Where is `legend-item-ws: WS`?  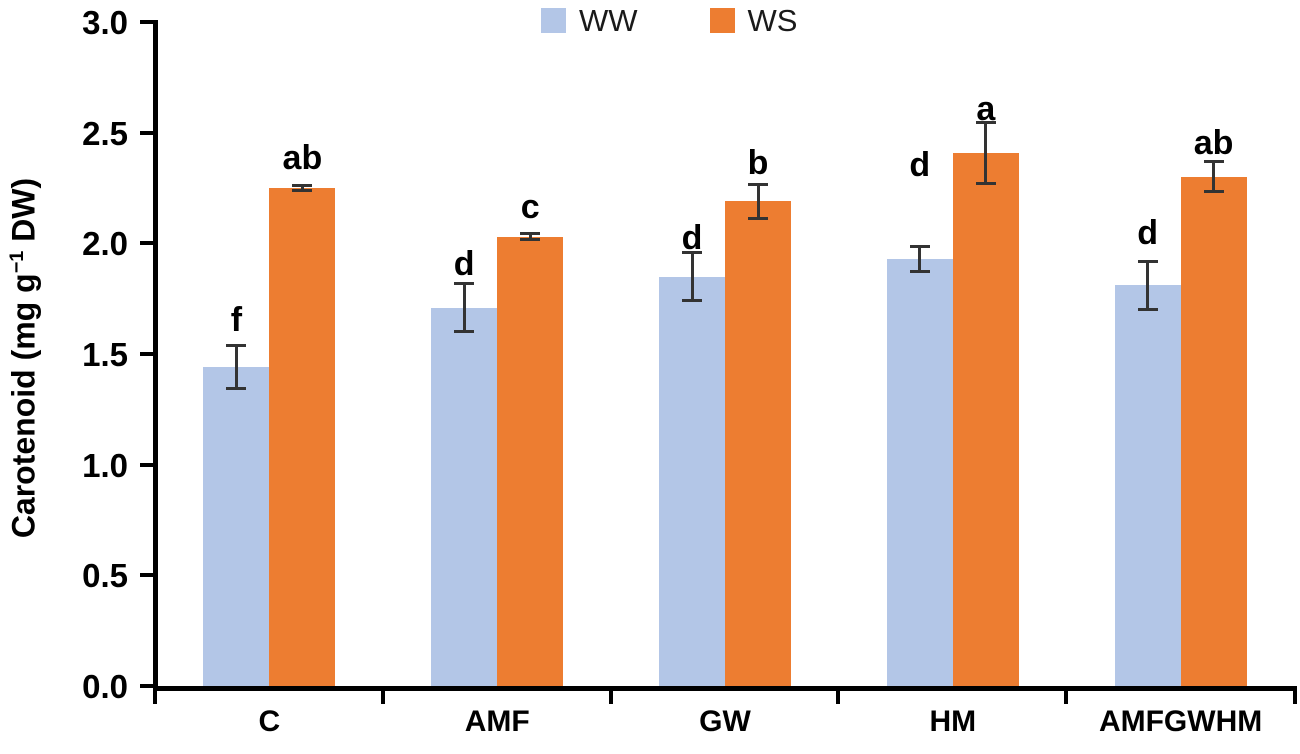
legend-item-ws: WS is located at coordinates (753, 20).